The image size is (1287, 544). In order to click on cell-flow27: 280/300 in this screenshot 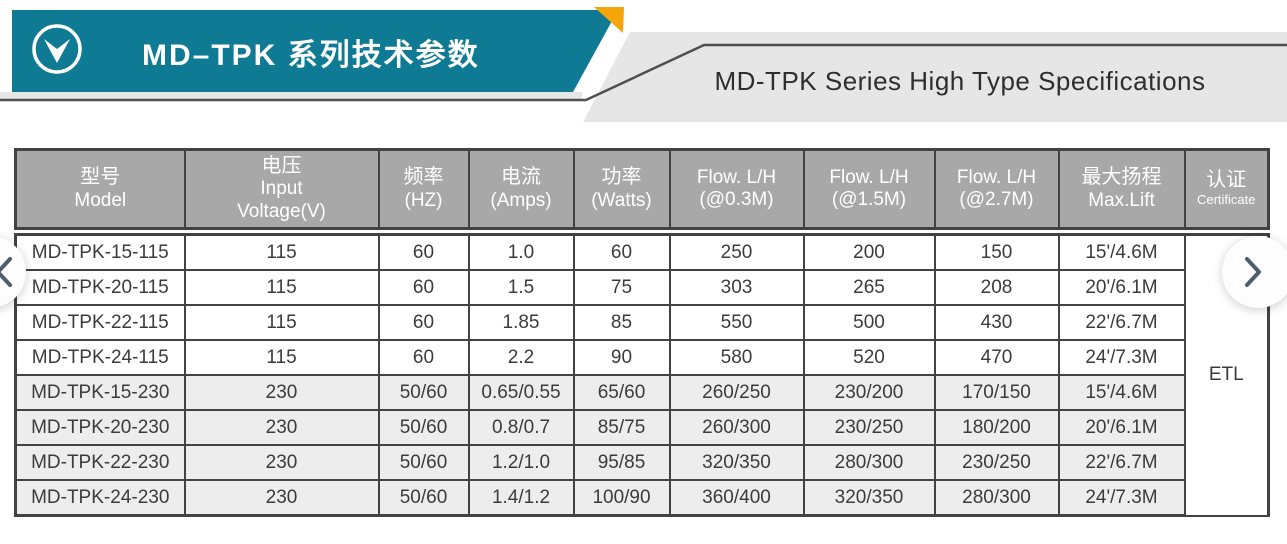, I will do `click(996, 498)`.